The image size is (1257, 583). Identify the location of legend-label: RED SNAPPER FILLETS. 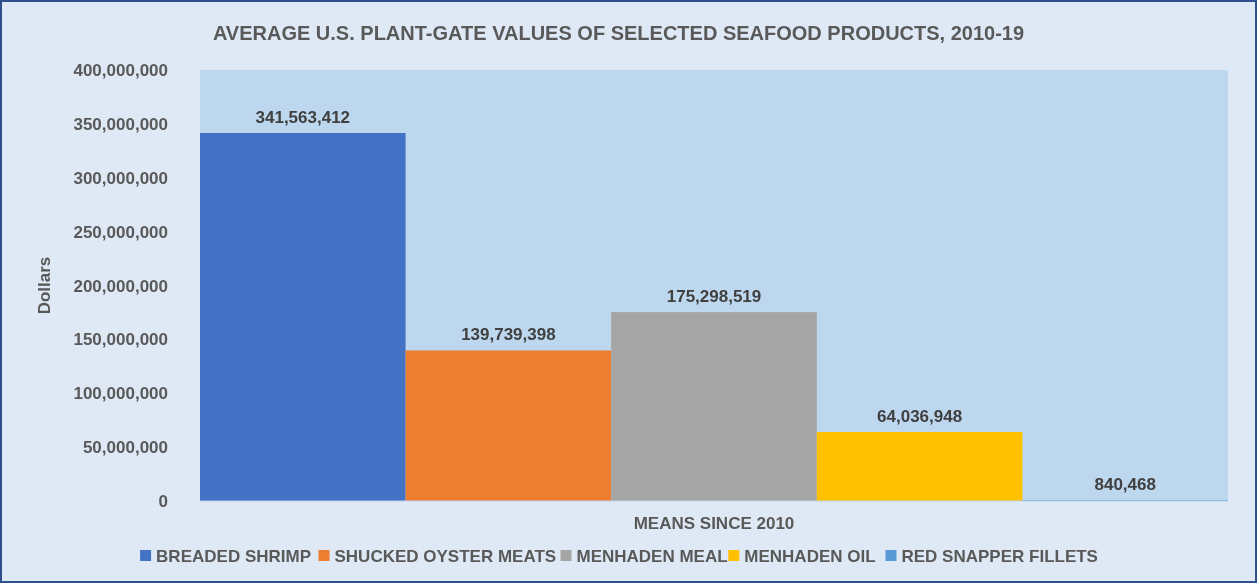
(999, 556).